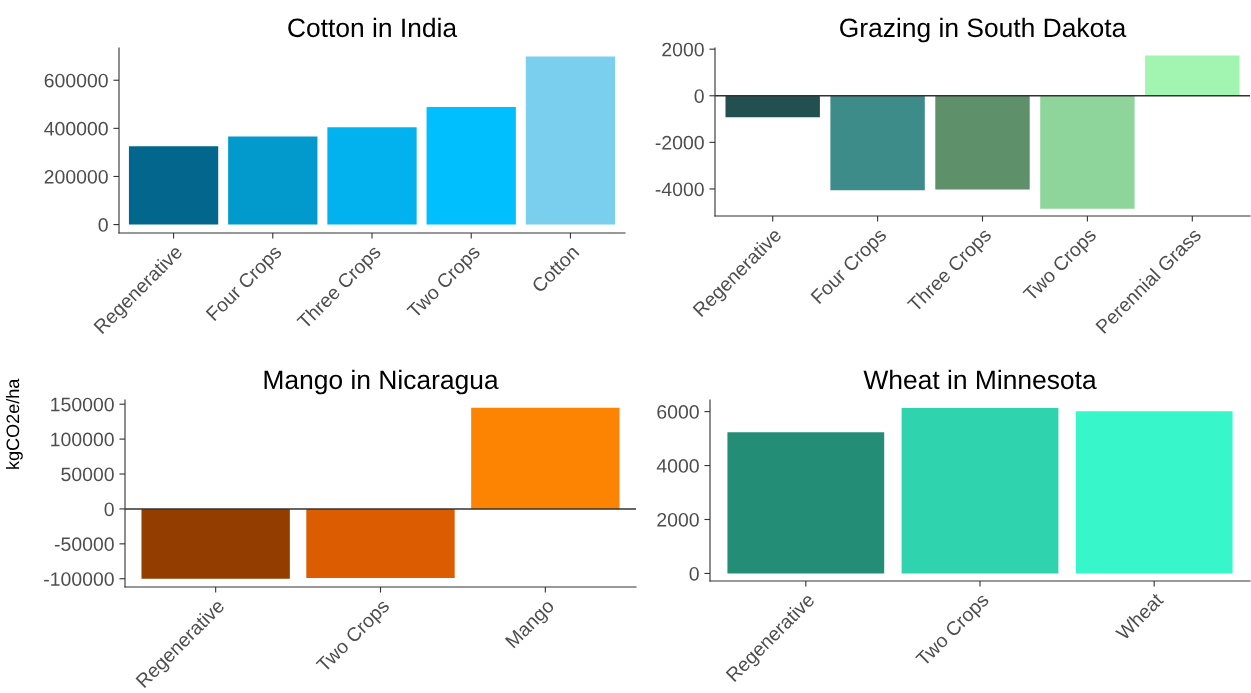 The height and width of the screenshot is (693, 1251). I want to click on y-axis-title: kgCO2e/ha, so click(14, 423).